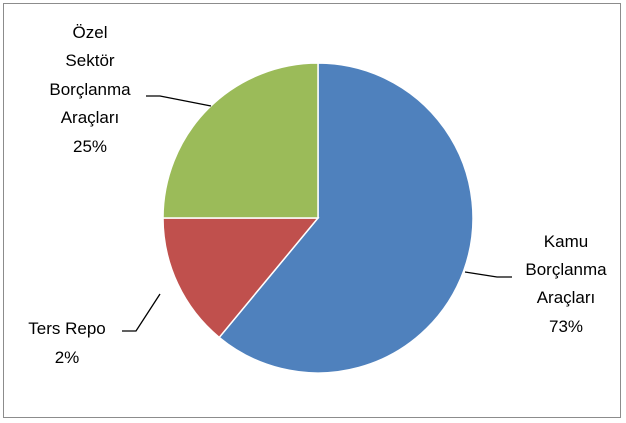 This screenshot has height=423, width=626. What do you see at coordinates (90, 89) in the screenshot?
I see `slice-label-ozel-line3: Borçlanma` at bounding box center [90, 89].